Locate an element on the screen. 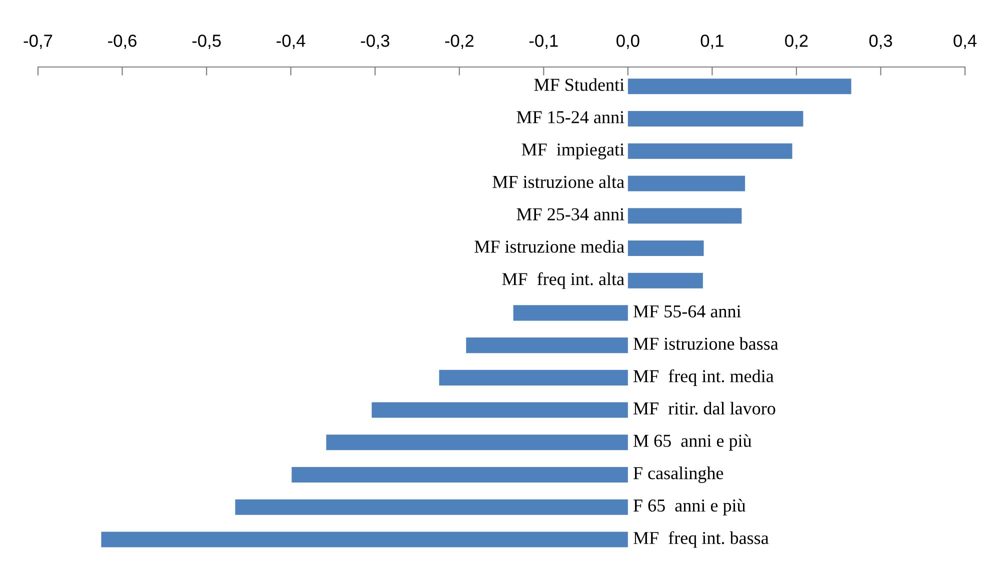 The height and width of the screenshot is (567, 988). x-tick-label: 0,4 is located at coordinates (965, 41).